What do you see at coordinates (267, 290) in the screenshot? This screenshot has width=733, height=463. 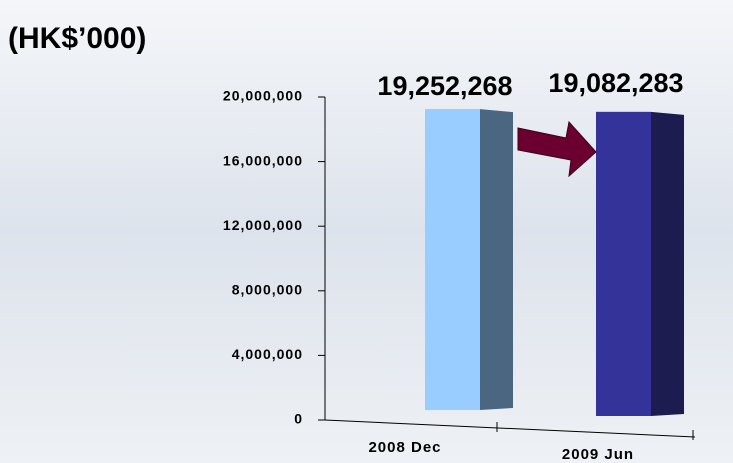 I see `y-tick-label: 8,000,000` at bounding box center [267, 290].